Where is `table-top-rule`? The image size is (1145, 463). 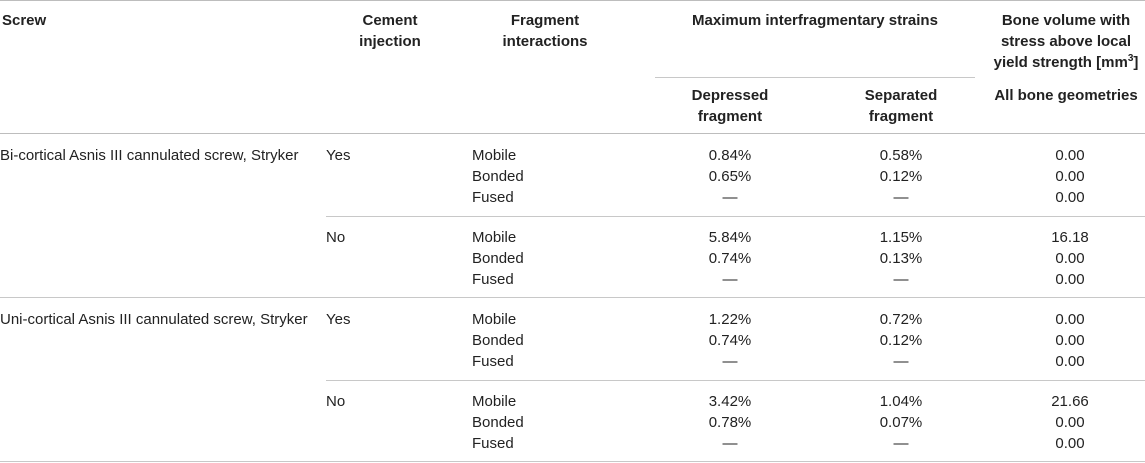
table-top-rule is located at coordinates (572, 0).